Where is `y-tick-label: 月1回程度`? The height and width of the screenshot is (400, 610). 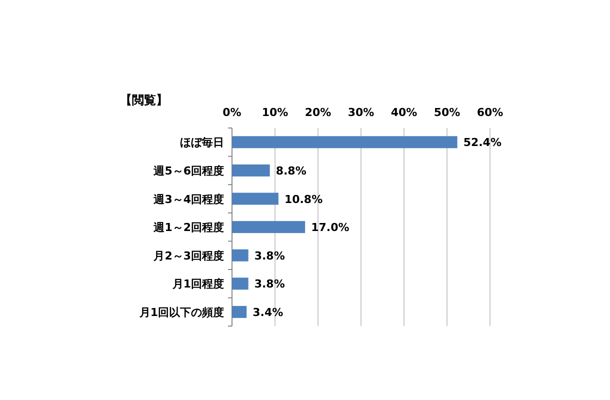
y-tick-label: 月1回程度 is located at coordinates (197, 284).